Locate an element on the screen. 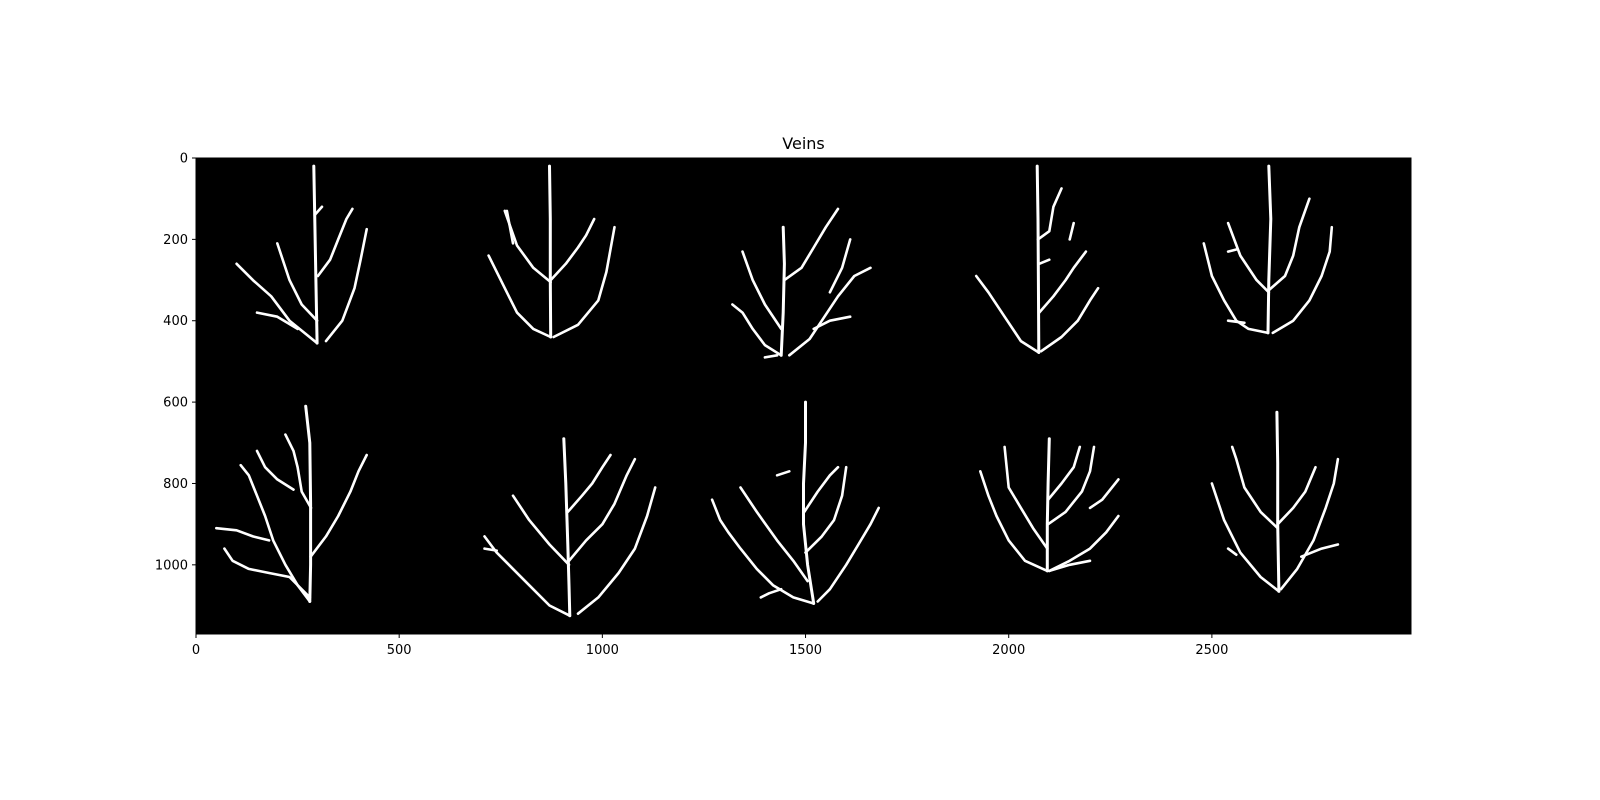  x-tick-label: 0 is located at coordinates (196, 650).